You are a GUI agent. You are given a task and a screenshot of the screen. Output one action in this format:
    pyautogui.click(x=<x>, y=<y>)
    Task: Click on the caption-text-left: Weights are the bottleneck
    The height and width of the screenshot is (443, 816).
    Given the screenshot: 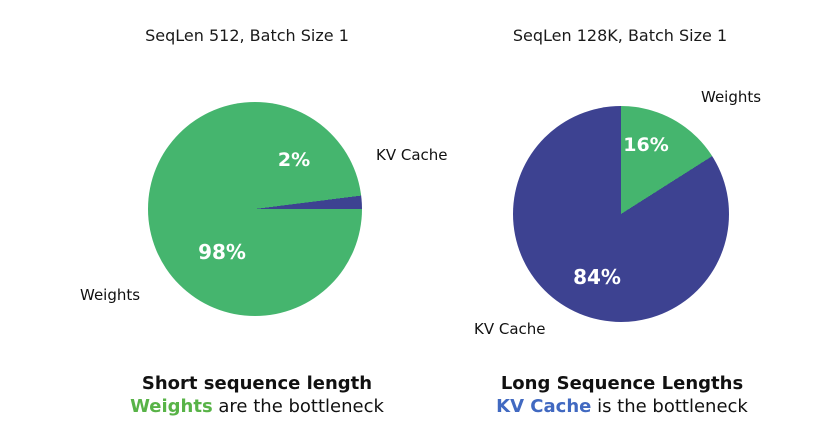 What is the action you would take?
    pyautogui.click(x=257, y=406)
    